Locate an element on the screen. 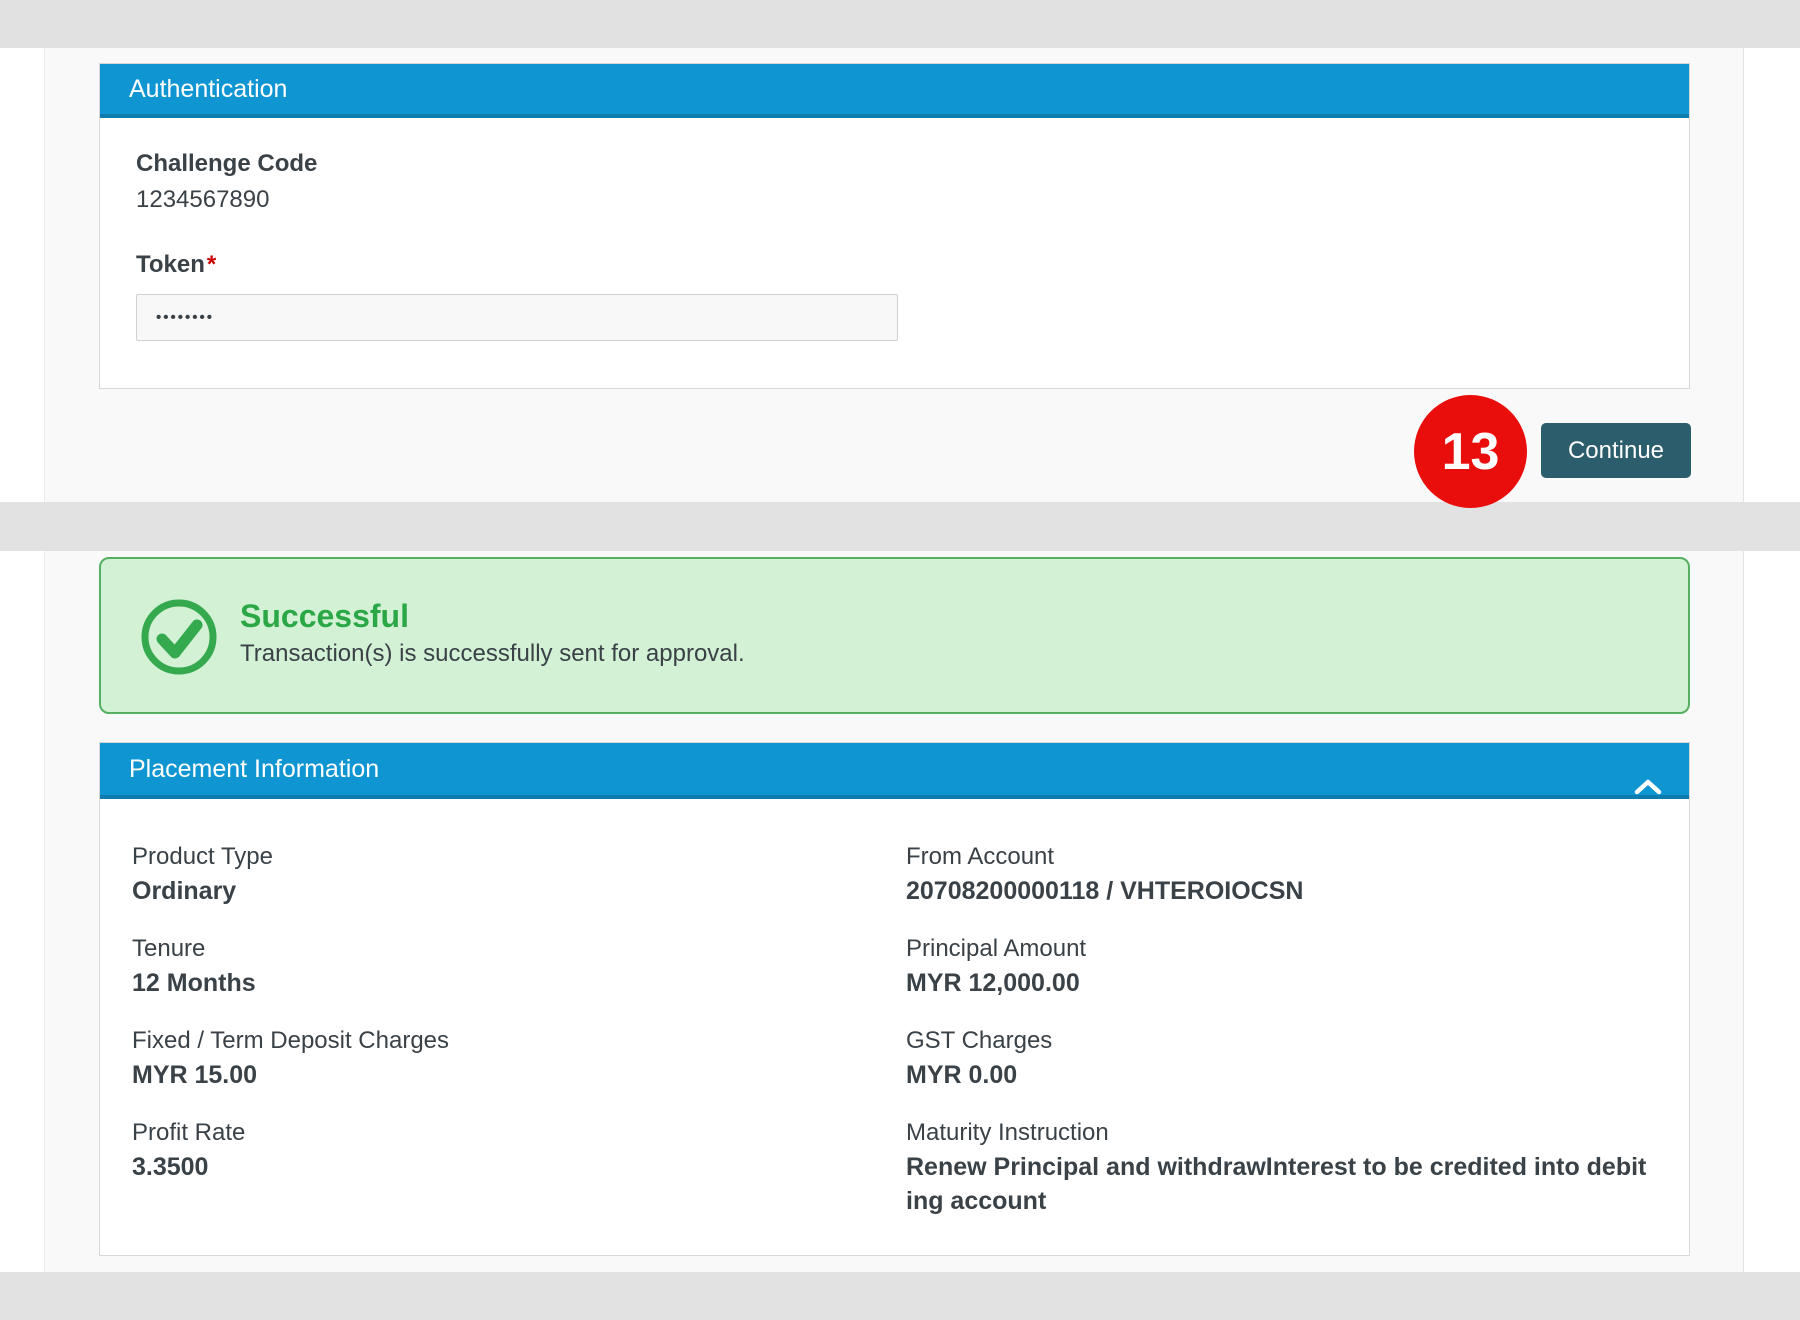  chevron-up-icon is located at coordinates (1648, 778).